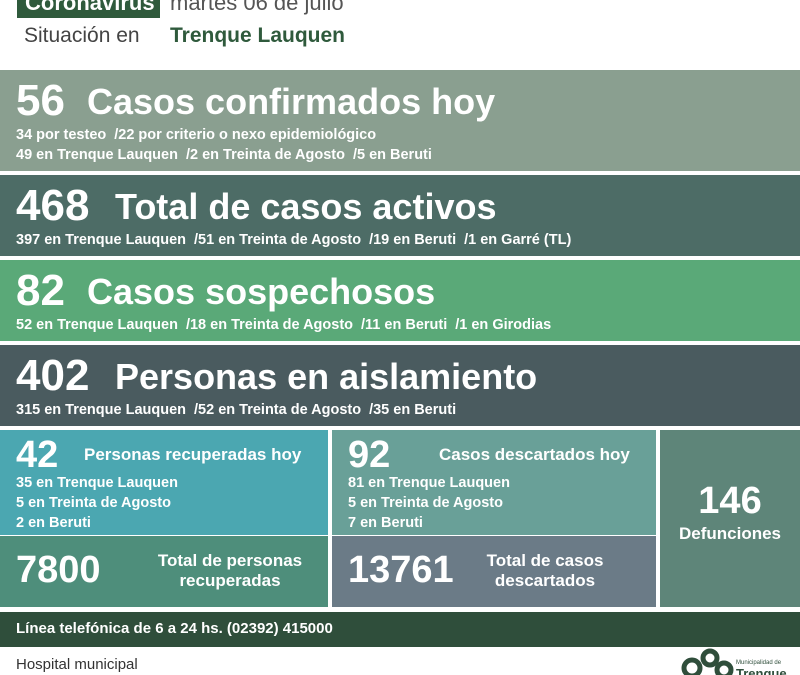  What do you see at coordinates (61, 135) in the screenshot?
I see `detail-item: 34 por testeo` at bounding box center [61, 135].